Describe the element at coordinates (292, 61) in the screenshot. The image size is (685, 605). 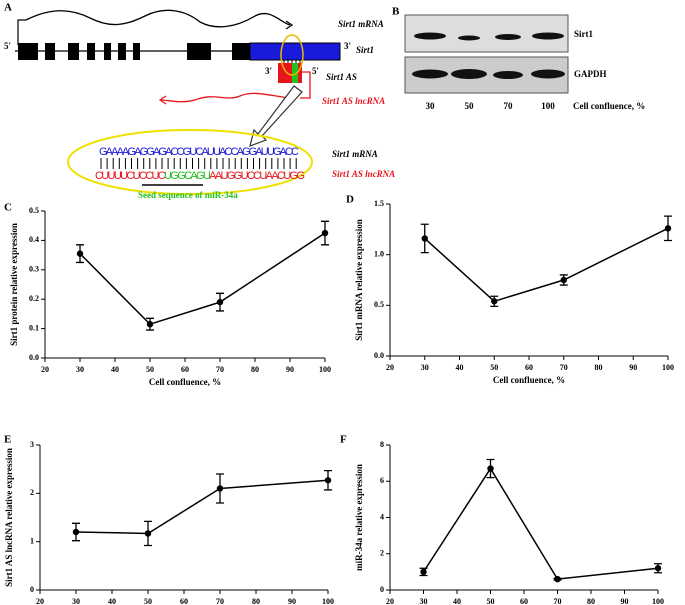
I see `pairing-ticks` at that location.